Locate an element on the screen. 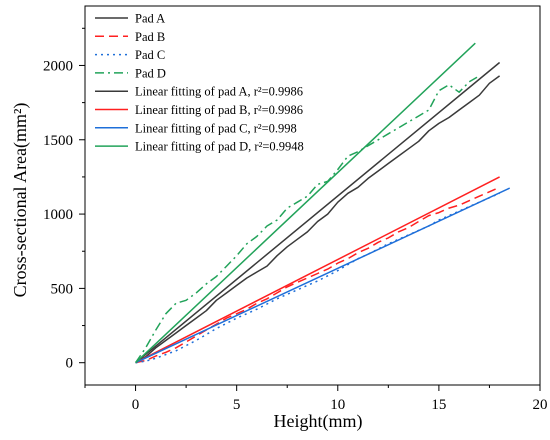 This screenshot has width=550, height=440. legend-label-6: Linear fitting of pad B, r²=0.9986 is located at coordinates (219, 110).